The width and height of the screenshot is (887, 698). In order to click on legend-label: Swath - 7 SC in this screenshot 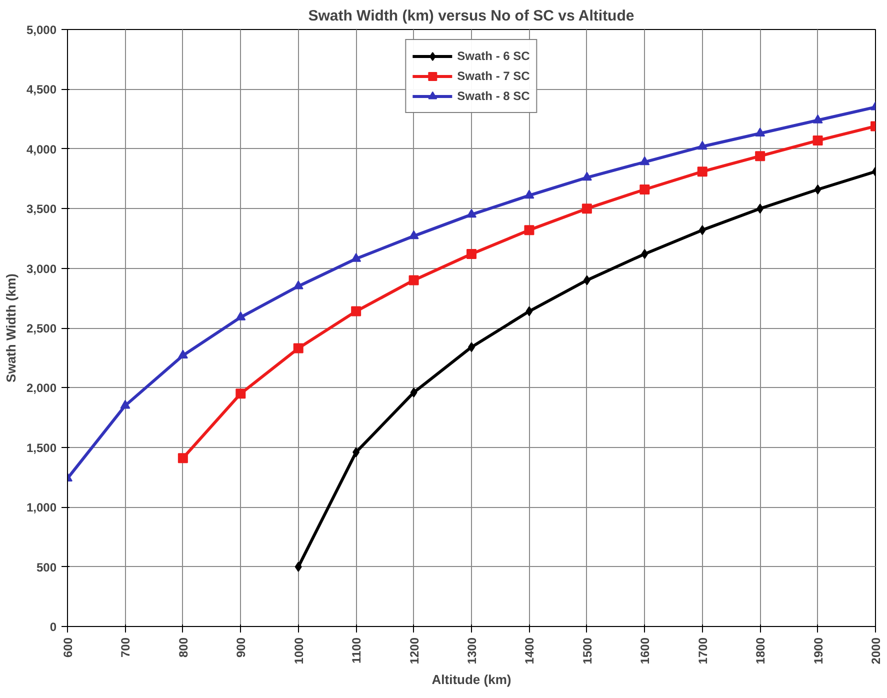, I will do `click(493, 76)`.